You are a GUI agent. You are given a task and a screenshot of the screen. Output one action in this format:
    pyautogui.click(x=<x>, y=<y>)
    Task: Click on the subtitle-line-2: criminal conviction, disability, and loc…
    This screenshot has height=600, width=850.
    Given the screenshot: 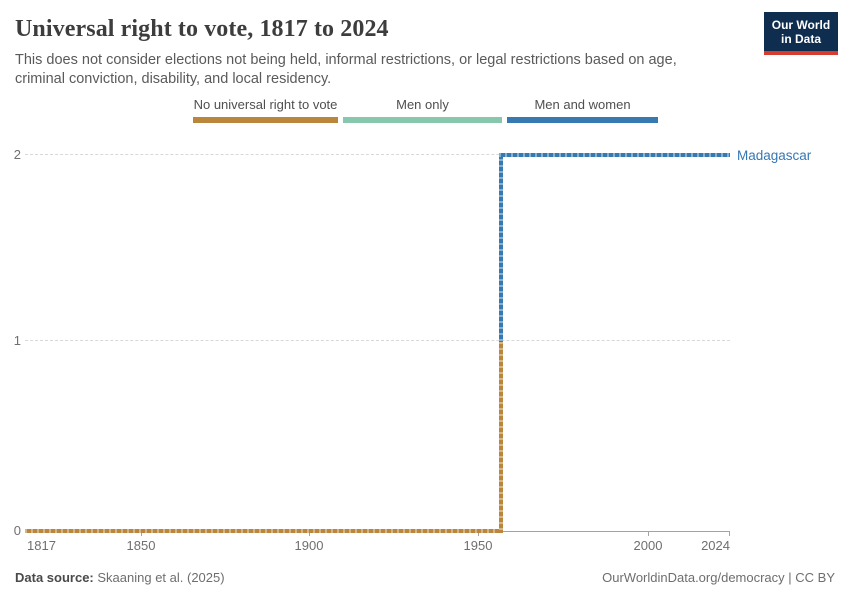 What is the action you would take?
    pyautogui.click(x=173, y=79)
    